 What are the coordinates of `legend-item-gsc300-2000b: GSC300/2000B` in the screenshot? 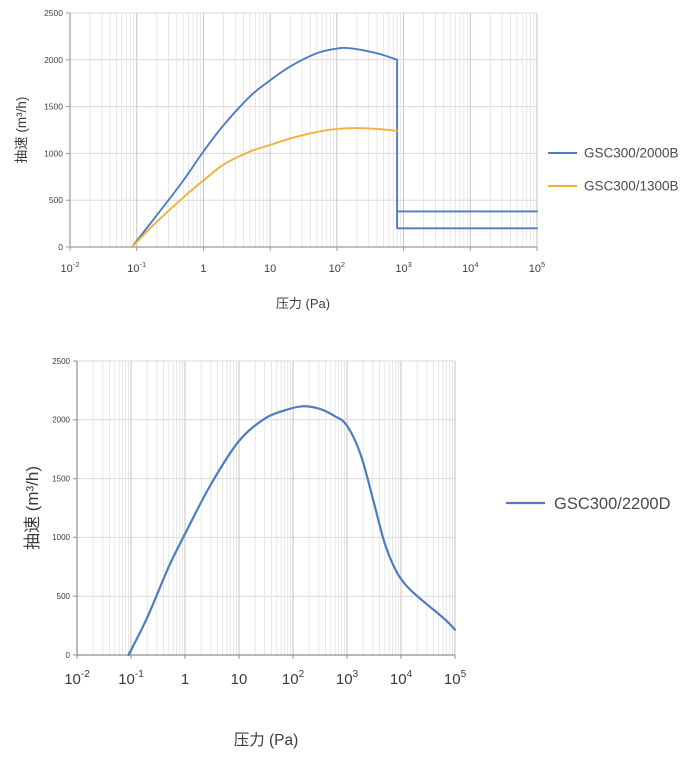 It's located at (613, 153).